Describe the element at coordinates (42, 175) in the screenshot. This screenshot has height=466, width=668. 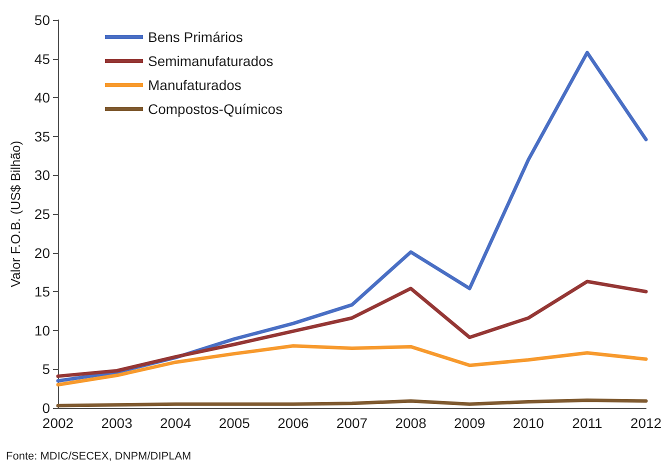
I see `y-tick-label: 30` at that location.